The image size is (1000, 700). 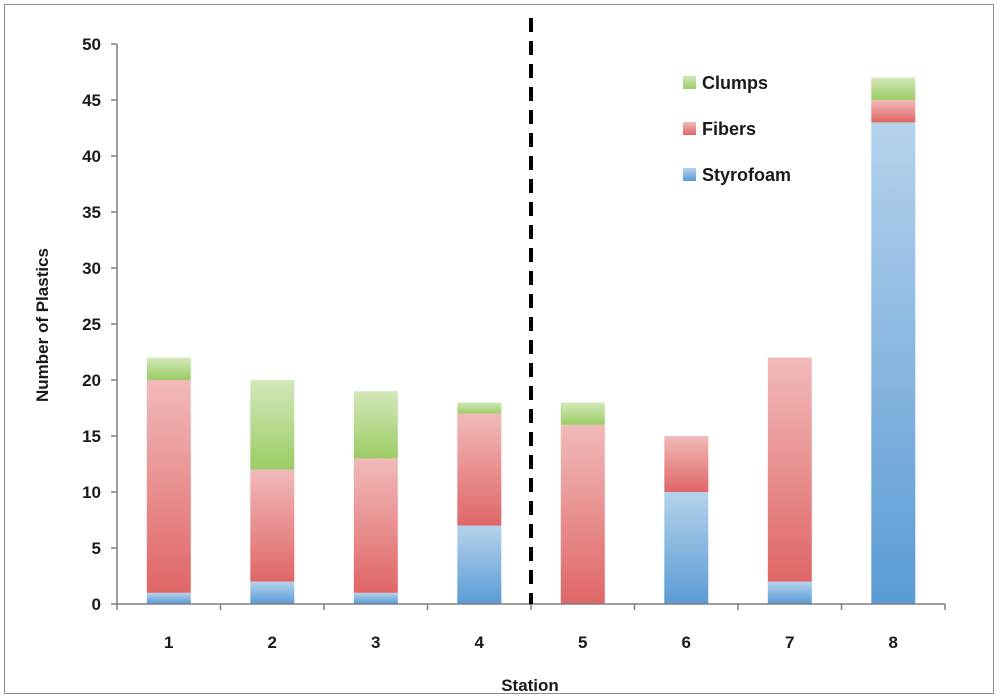 I want to click on x-tick-label: 3, so click(x=375, y=642).